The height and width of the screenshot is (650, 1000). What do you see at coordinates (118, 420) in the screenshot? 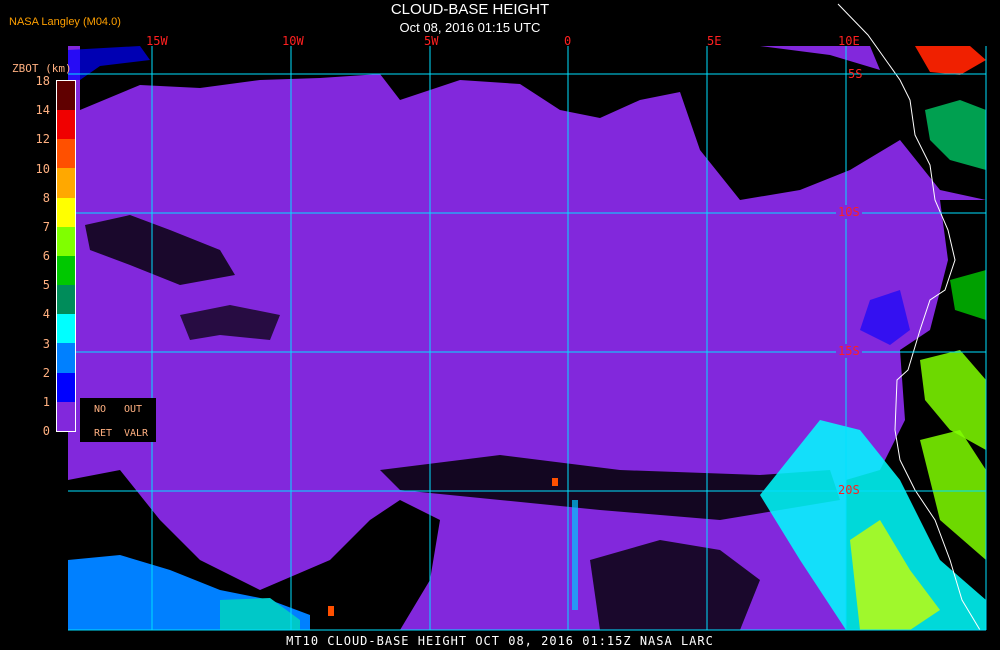
I see `no-retrieval-key: NO OUT RET VALR` at bounding box center [118, 420].